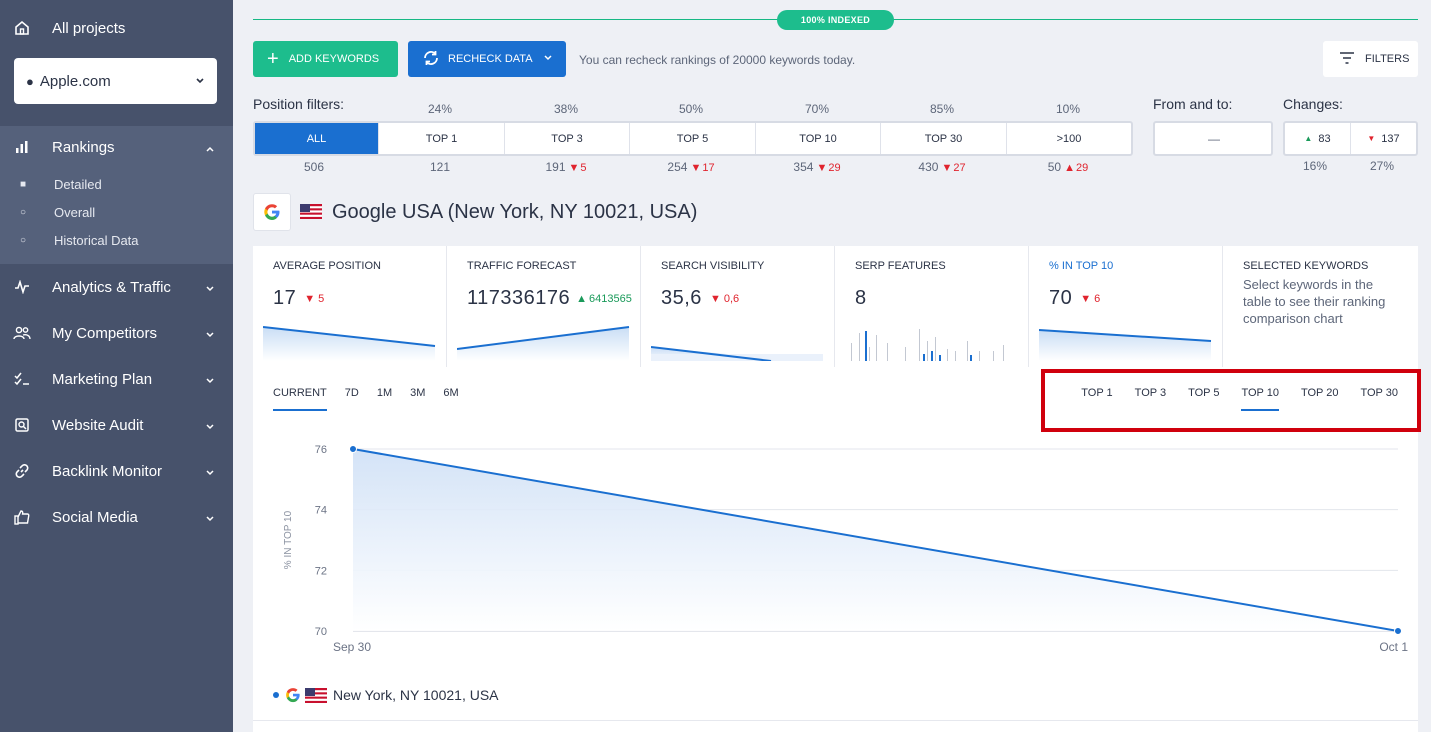 The height and width of the screenshot is (732, 1431). What do you see at coordinates (431, 59) in the screenshot?
I see `refresh-icon` at bounding box center [431, 59].